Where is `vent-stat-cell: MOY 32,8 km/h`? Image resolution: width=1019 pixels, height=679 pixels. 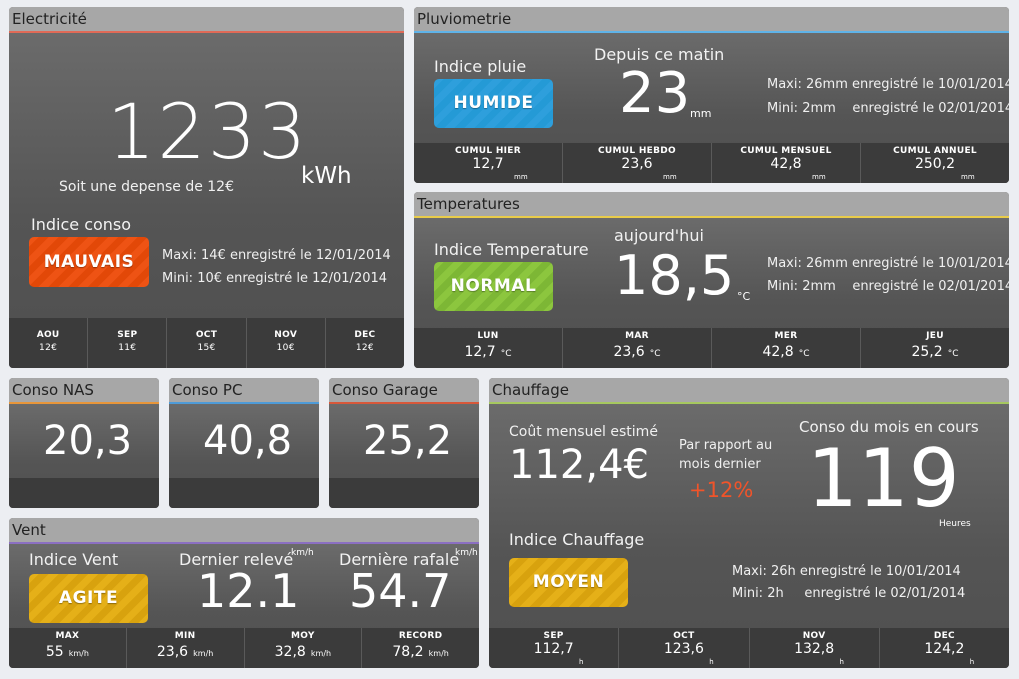
vent-stat-cell: MOY 32,8 km/h is located at coordinates (302, 648).